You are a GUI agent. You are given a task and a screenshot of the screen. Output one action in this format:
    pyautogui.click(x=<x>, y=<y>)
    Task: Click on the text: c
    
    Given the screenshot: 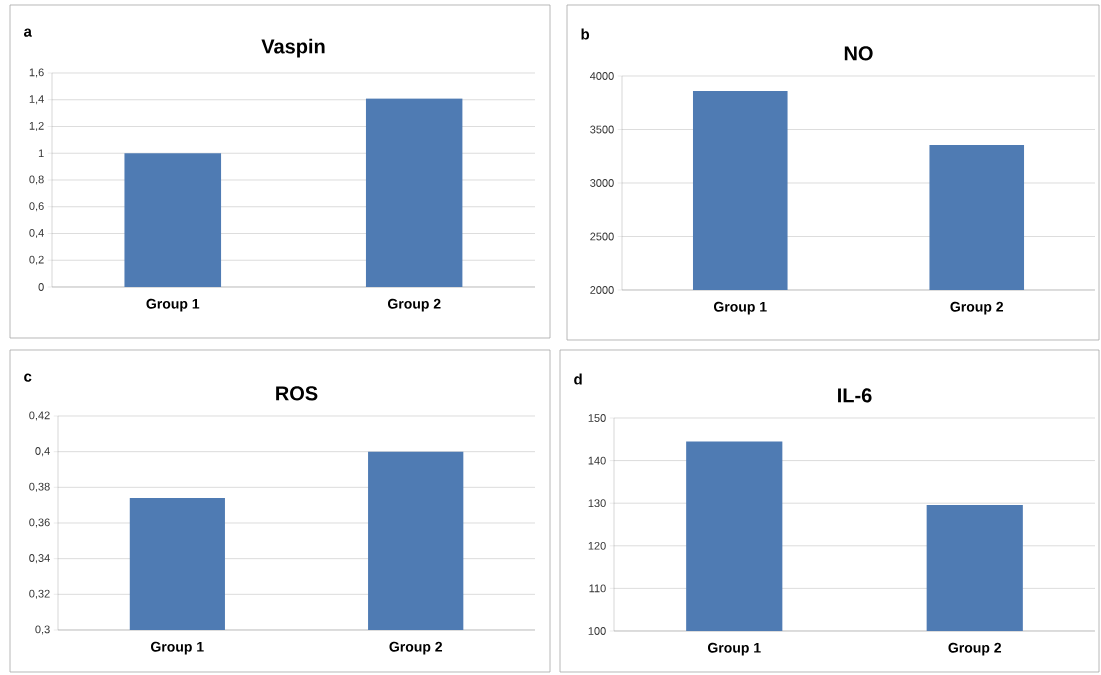 What is the action you would take?
    pyautogui.click(x=28, y=377)
    